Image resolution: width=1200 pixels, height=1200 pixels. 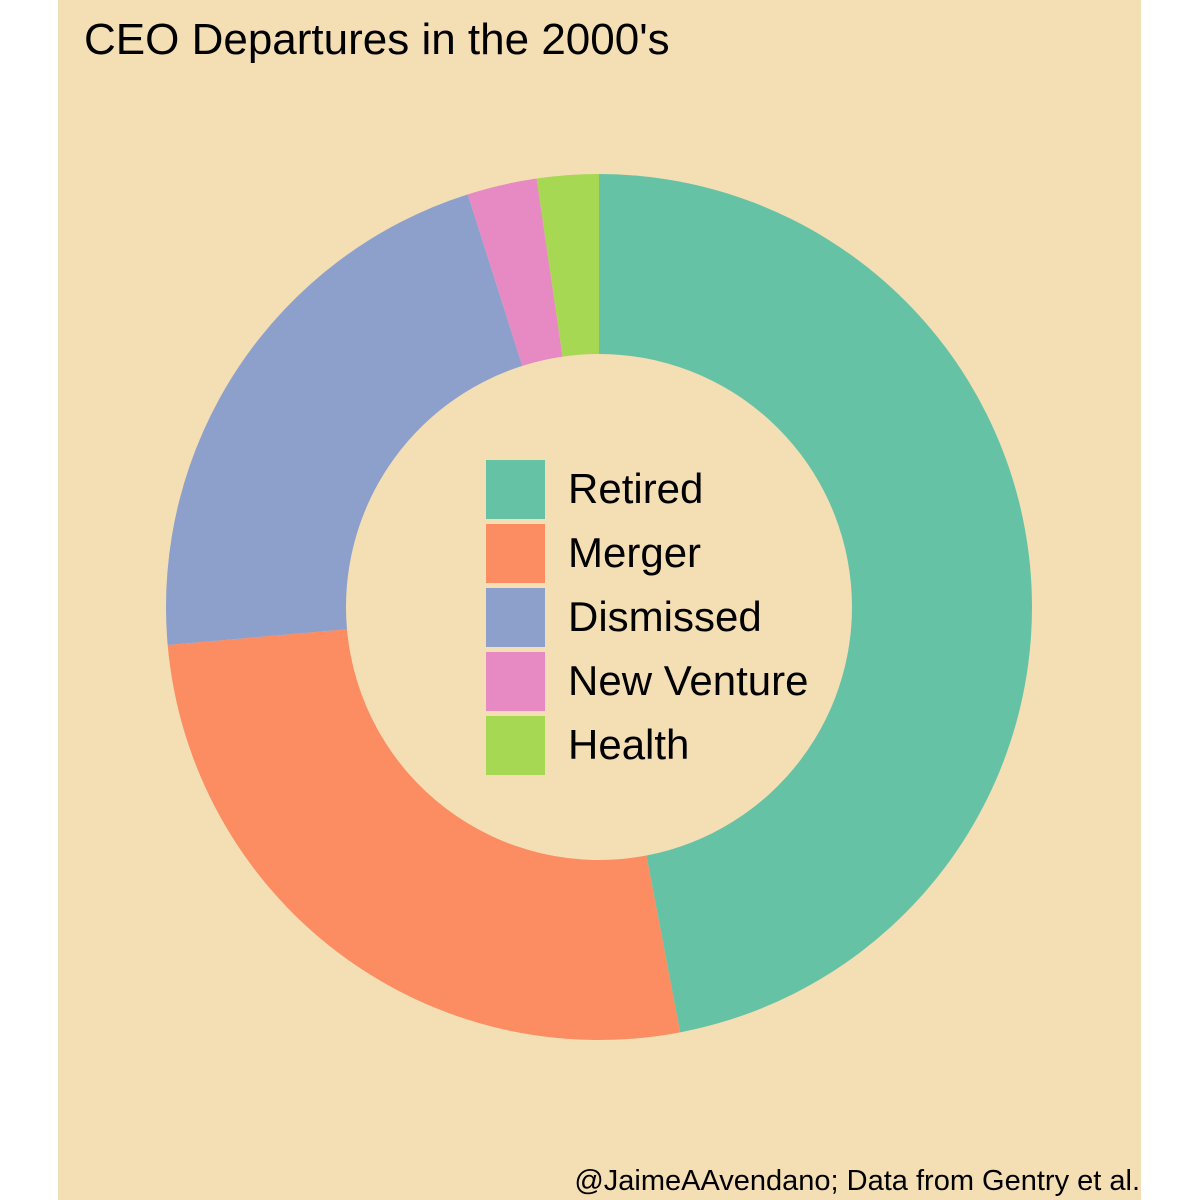 What do you see at coordinates (515, 272) in the screenshot?
I see `donut-slice-new-venture` at bounding box center [515, 272].